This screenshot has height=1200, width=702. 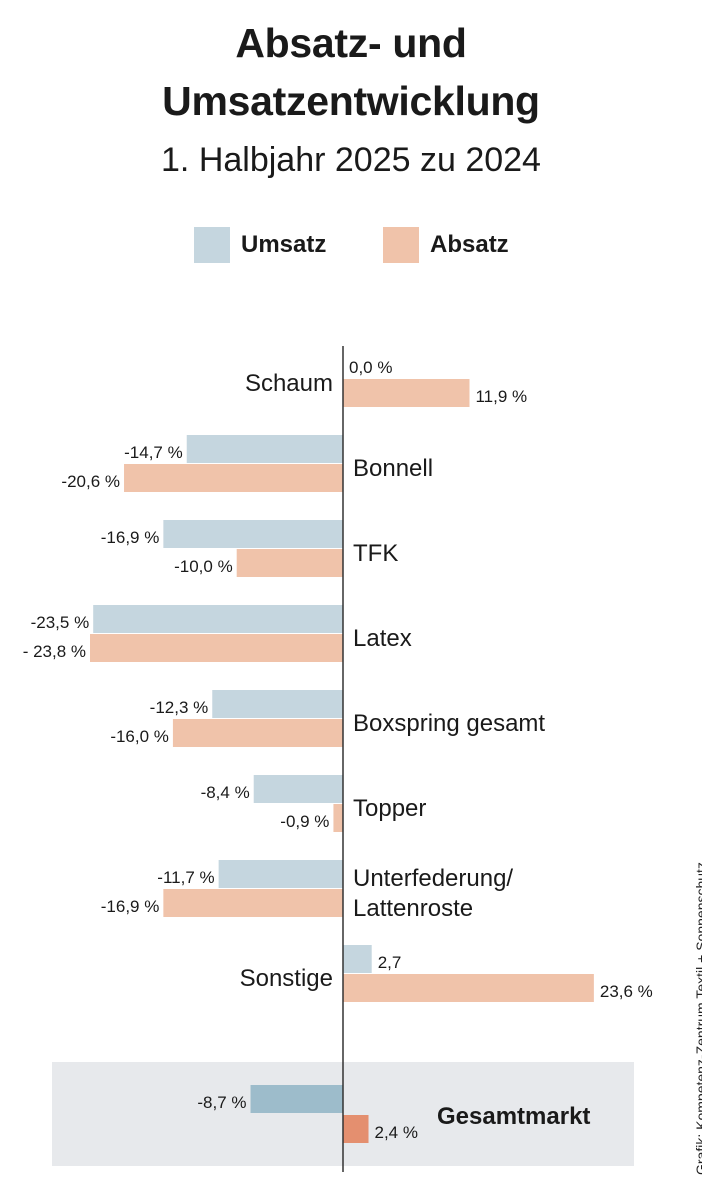 I want to click on bar-umsatz-unterfederung-lattenroste, so click(x=280, y=874).